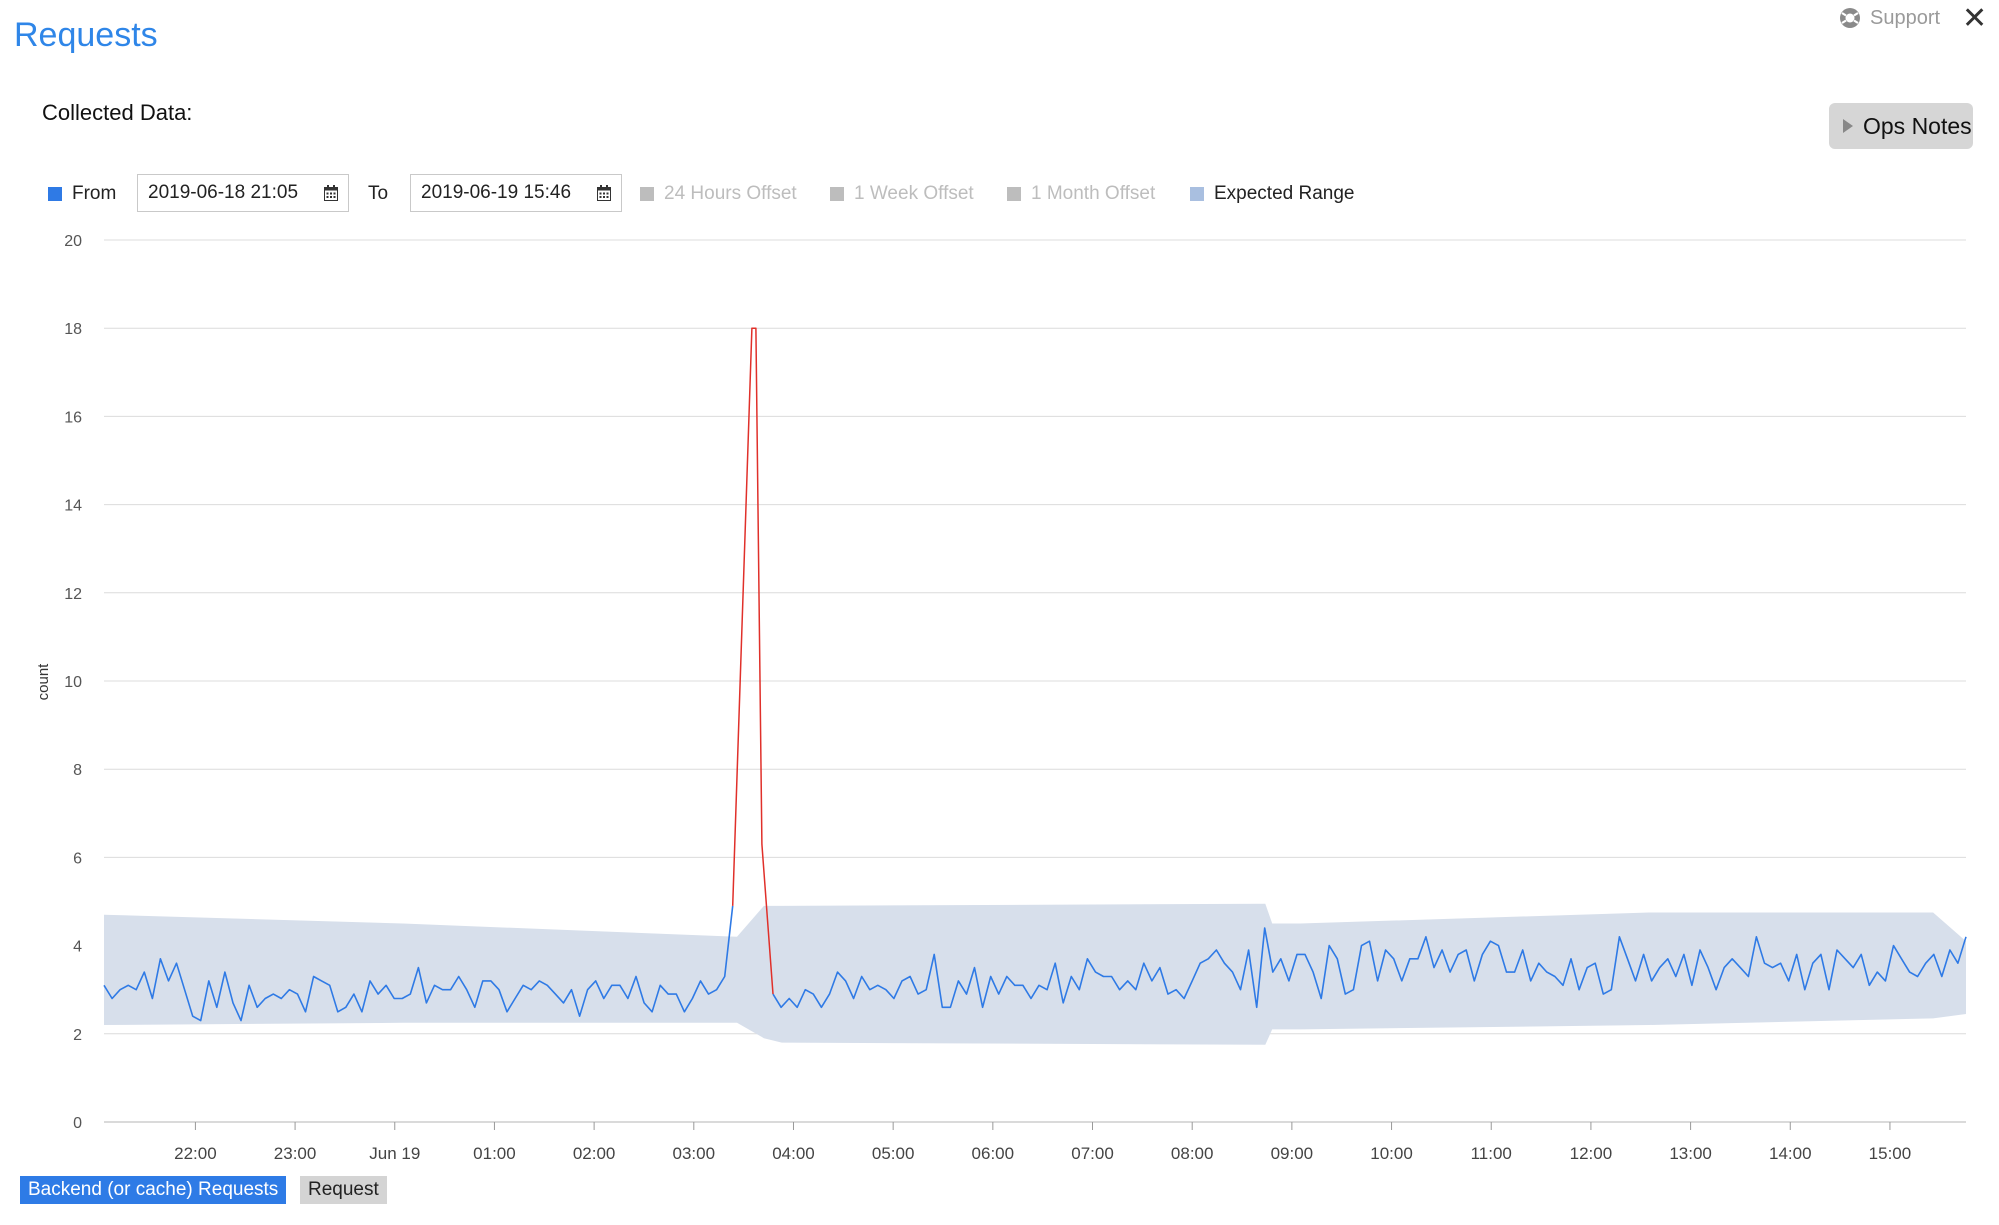 This screenshot has width=1999, height=1225. I want to click on support-label: Support, so click(1905, 17).